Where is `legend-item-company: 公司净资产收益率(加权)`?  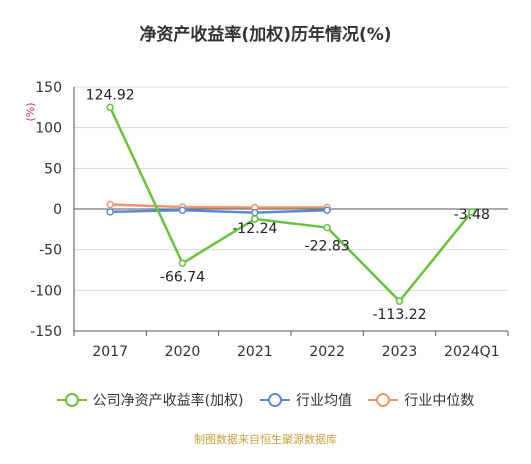 legend-item-company: 公司净资产收益率(加权) is located at coordinates (150, 400).